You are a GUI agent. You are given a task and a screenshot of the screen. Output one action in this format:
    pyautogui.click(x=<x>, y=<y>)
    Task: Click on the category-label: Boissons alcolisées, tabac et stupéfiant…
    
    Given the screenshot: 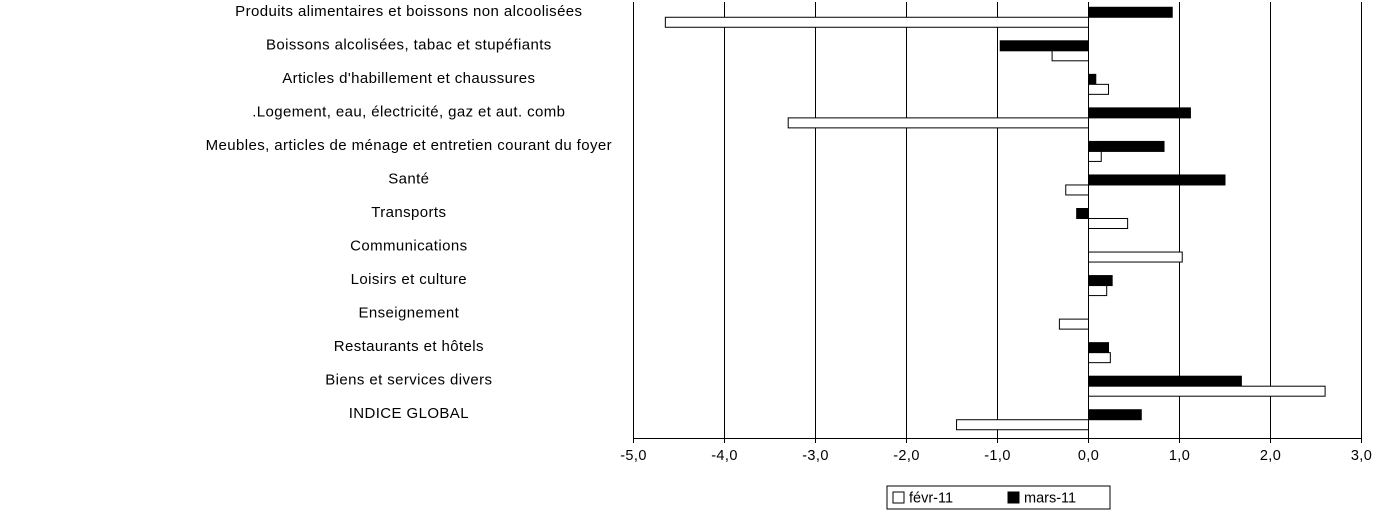 What is the action you would take?
    pyautogui.click(x=409, y=44)
    